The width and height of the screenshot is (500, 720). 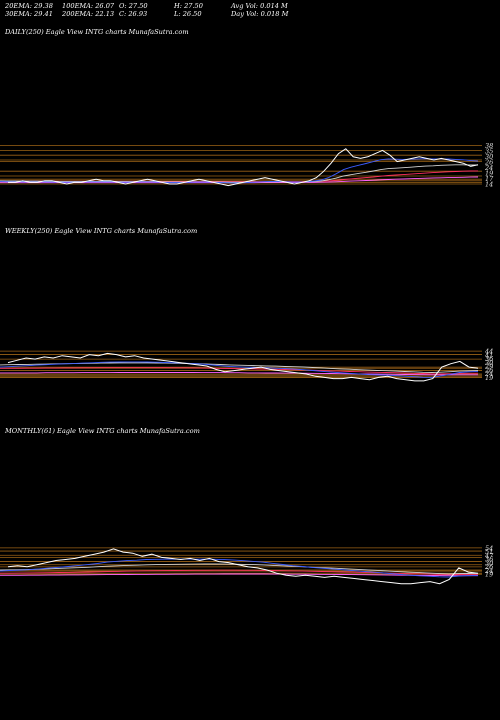 What do you see at coordinates (239, 575) in the screenshot?
I see `monthly-ema-long-line` at bounding box center [239, 575].